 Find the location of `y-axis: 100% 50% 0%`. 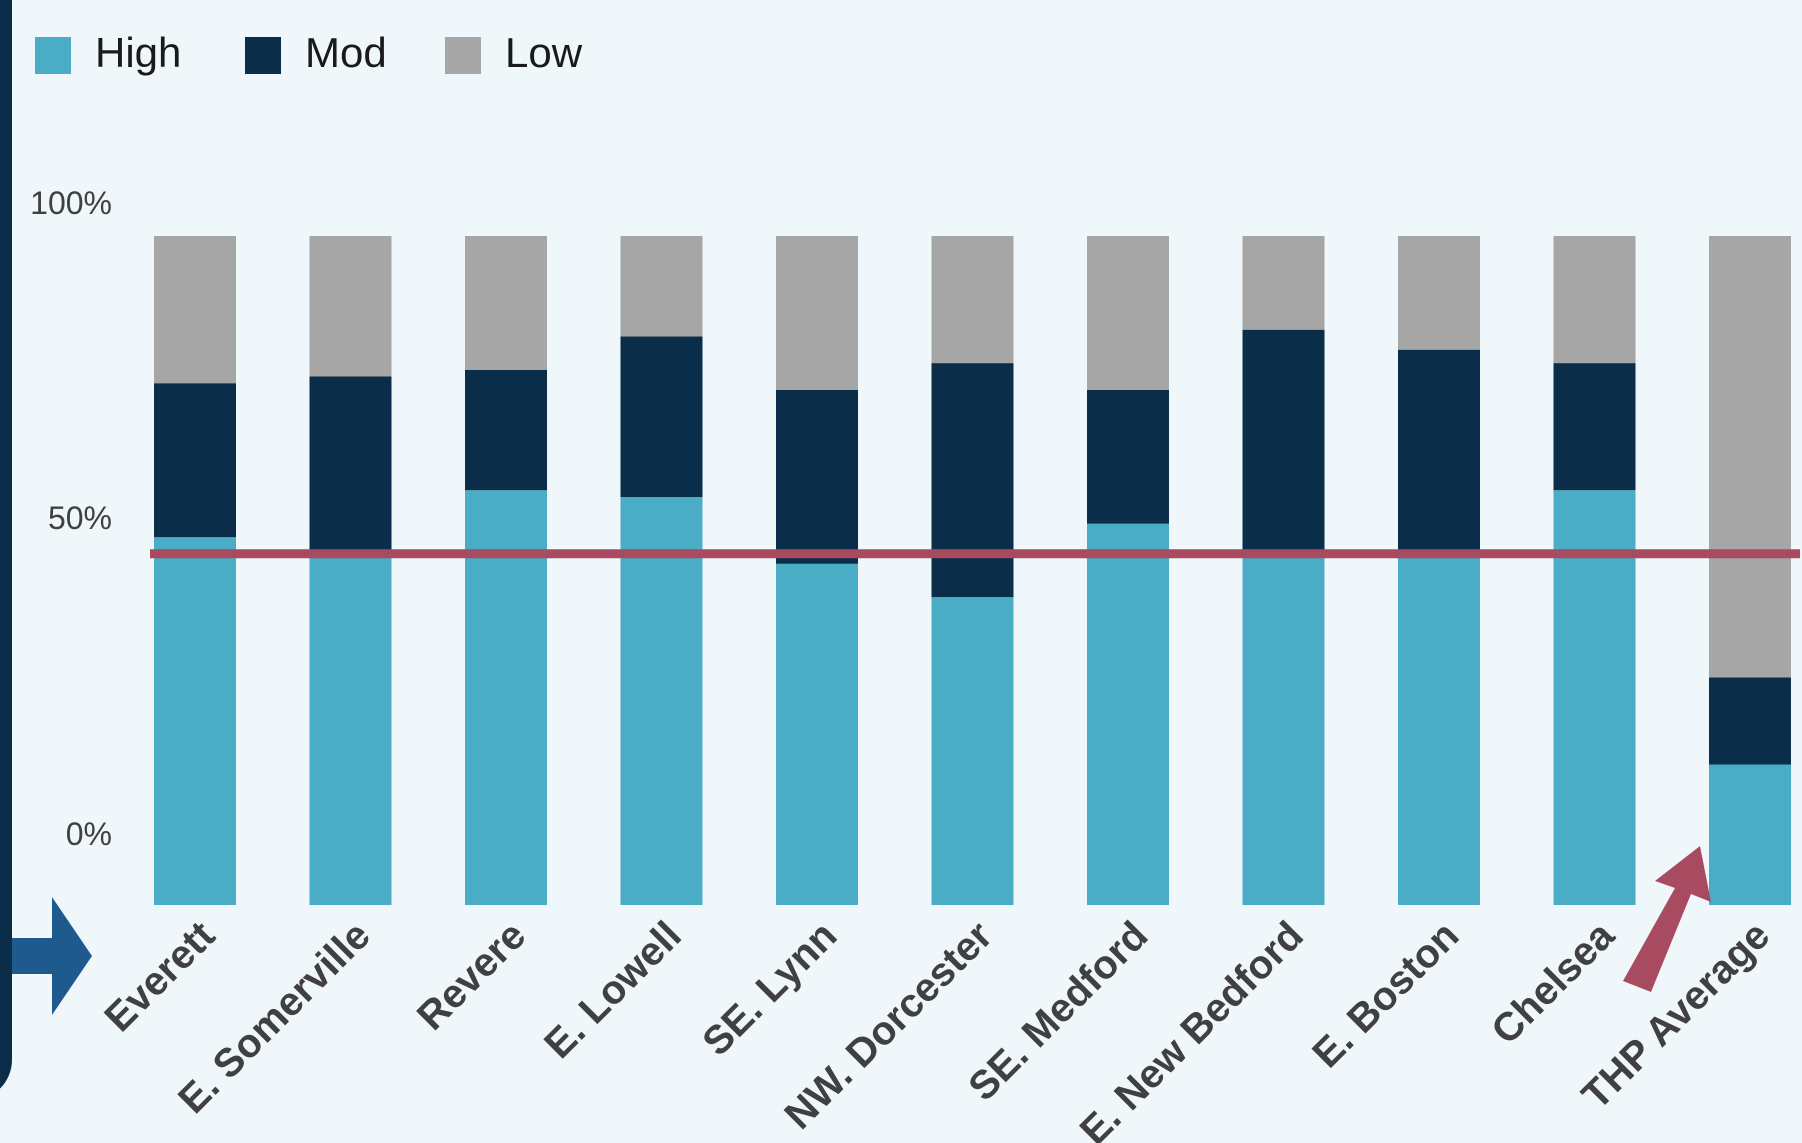

y-axis: 100% 50% 0% is located at coordinates (71, 518).